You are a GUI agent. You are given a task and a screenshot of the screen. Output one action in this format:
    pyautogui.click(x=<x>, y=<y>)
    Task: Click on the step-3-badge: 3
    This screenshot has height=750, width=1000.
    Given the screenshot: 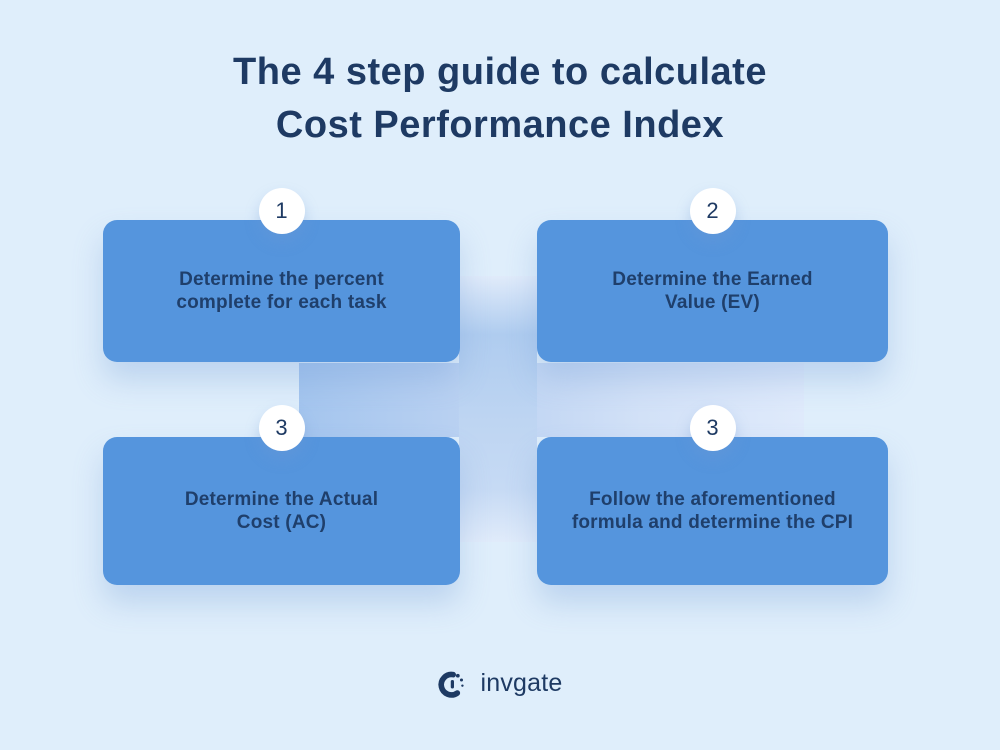 What is the action you would take?
    pyautogui.click(x=281, y=428)
    